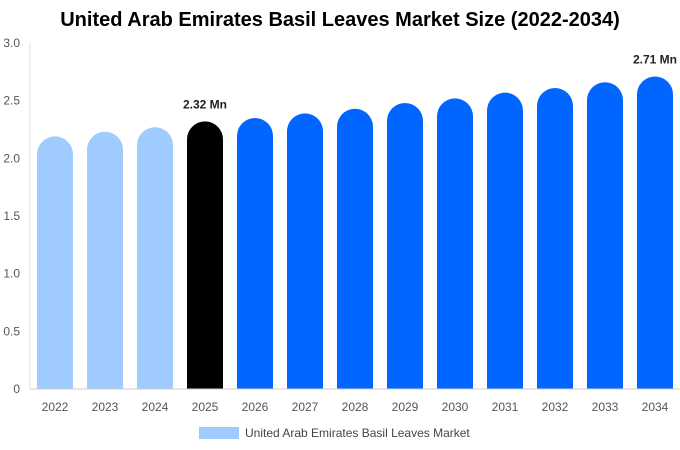 Image resolution: width=680 pixels, height=450 pixels. What do you see at coordinates (405, 246) in the screenshot?
I see `bar-2029` at bounding box center [405, 246].